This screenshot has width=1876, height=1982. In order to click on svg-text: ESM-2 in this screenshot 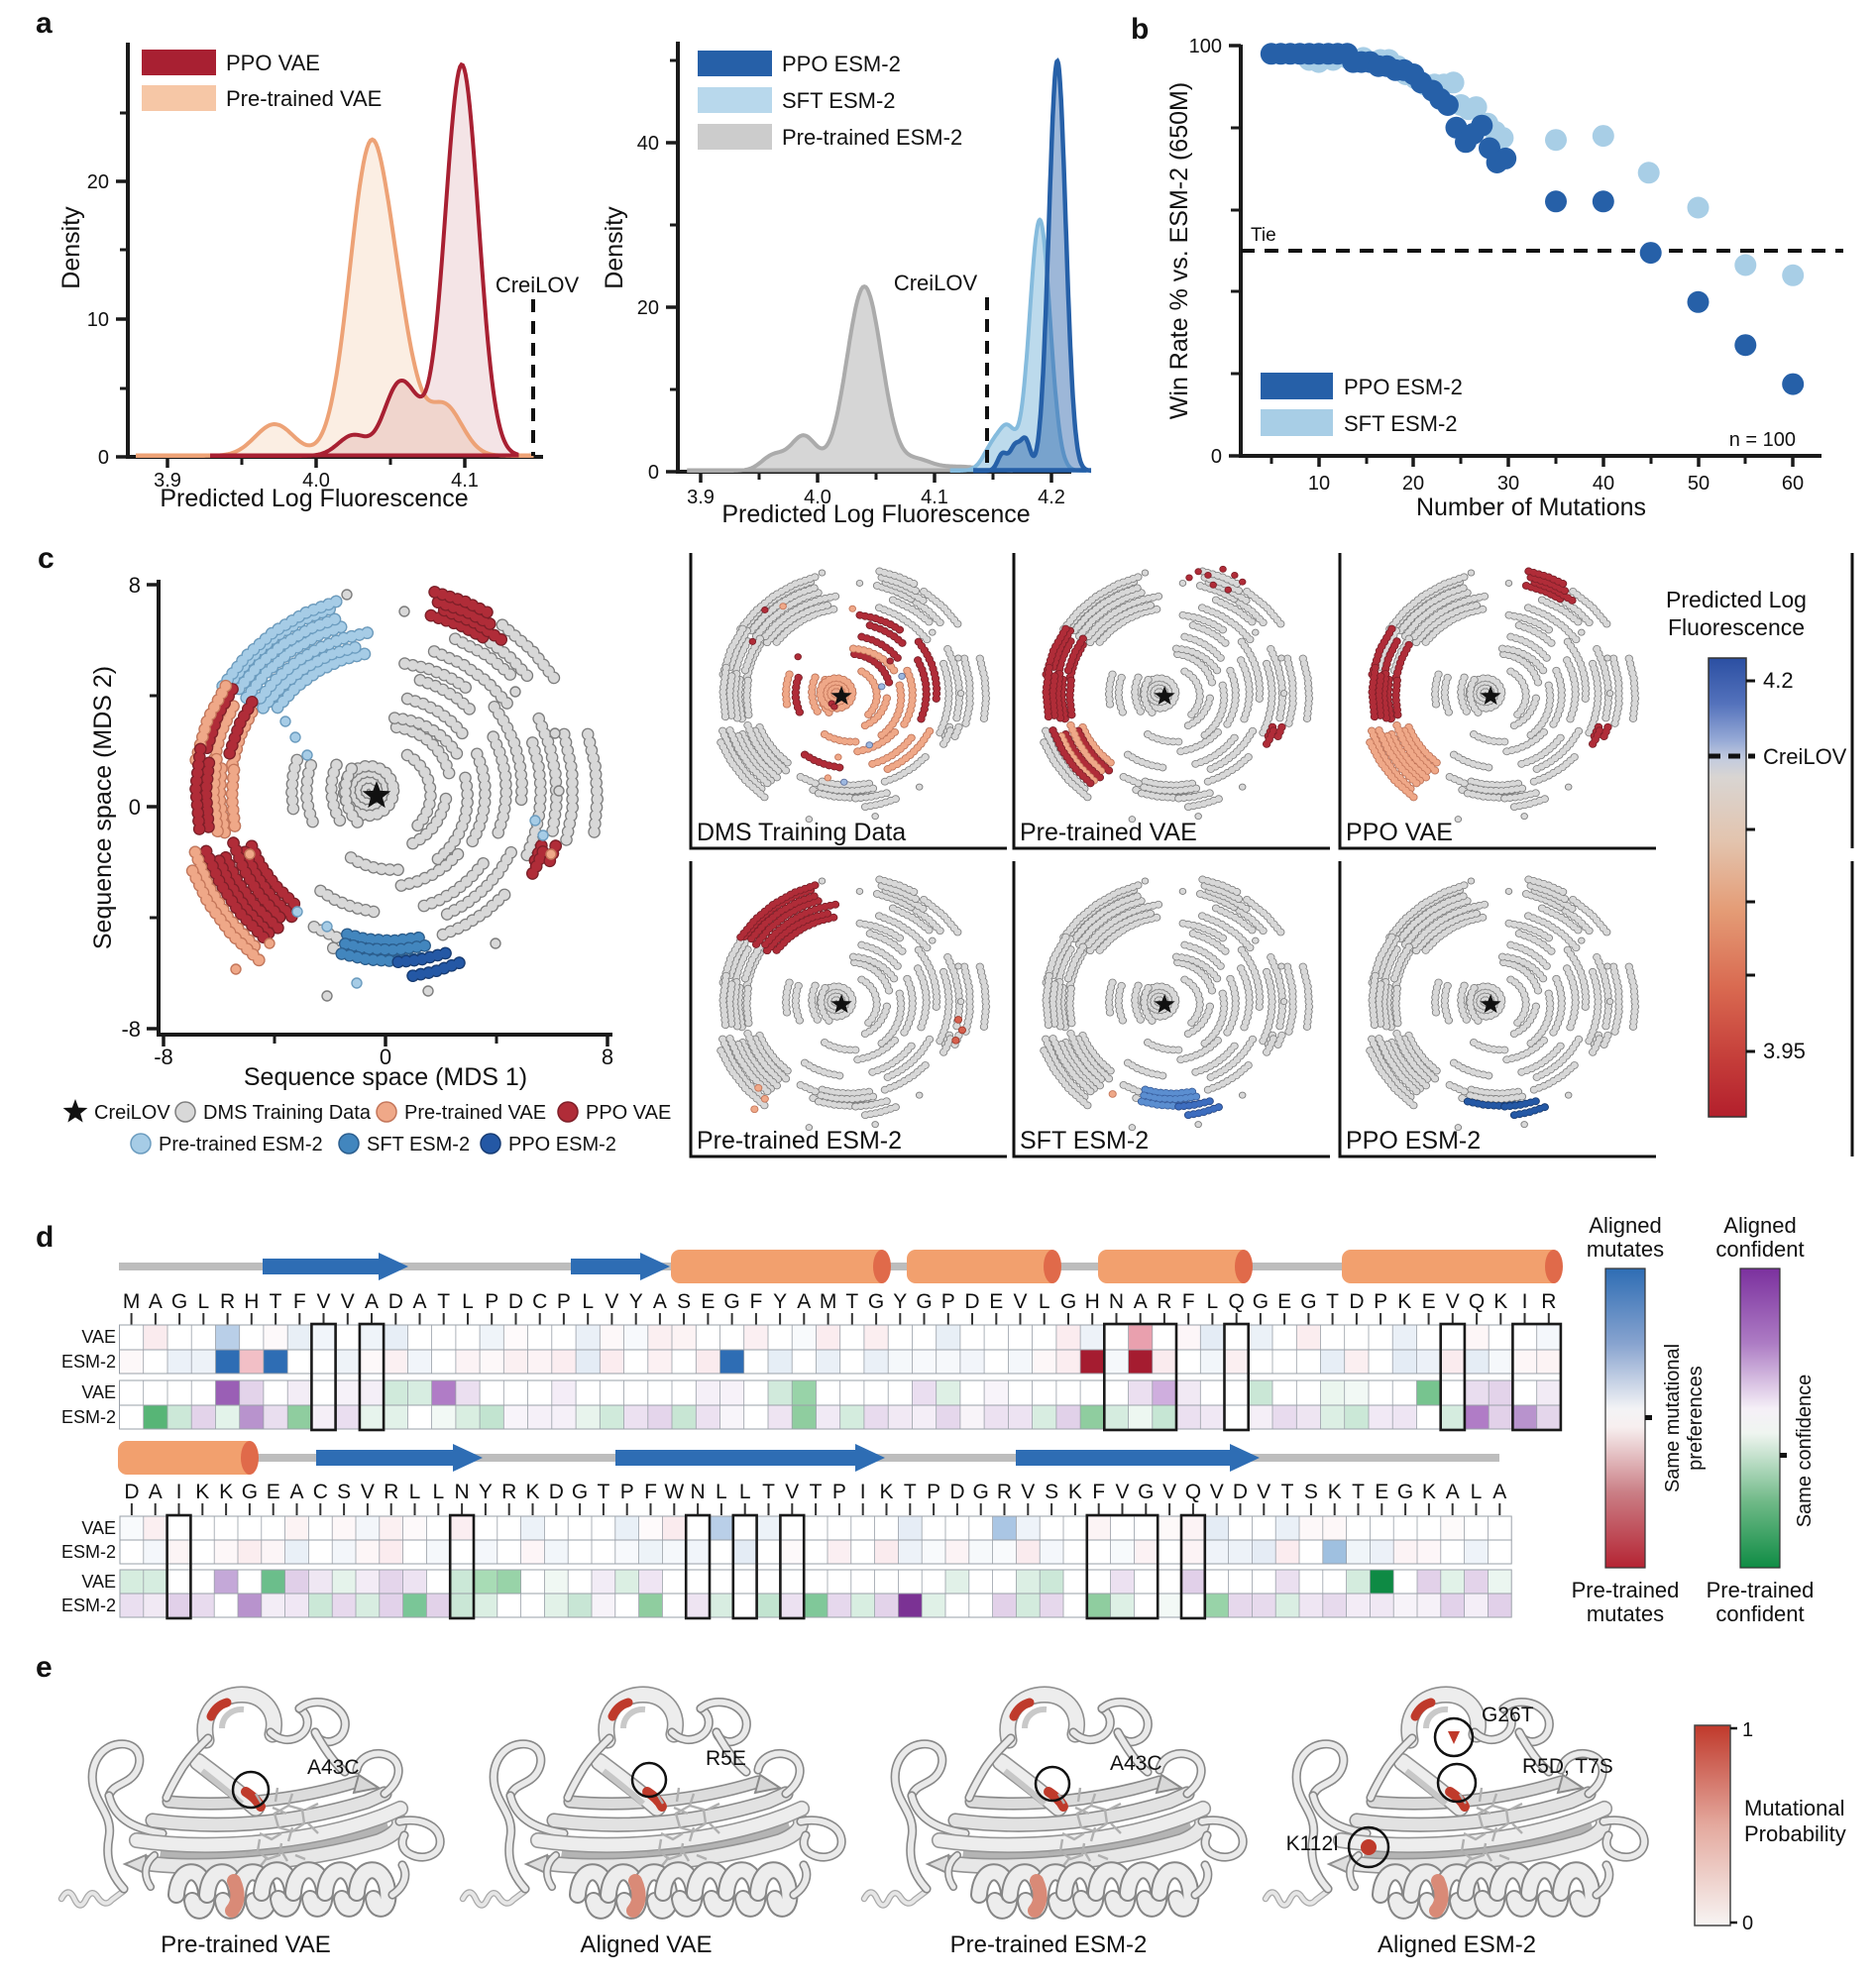, I will do `click(88, 1417)`.